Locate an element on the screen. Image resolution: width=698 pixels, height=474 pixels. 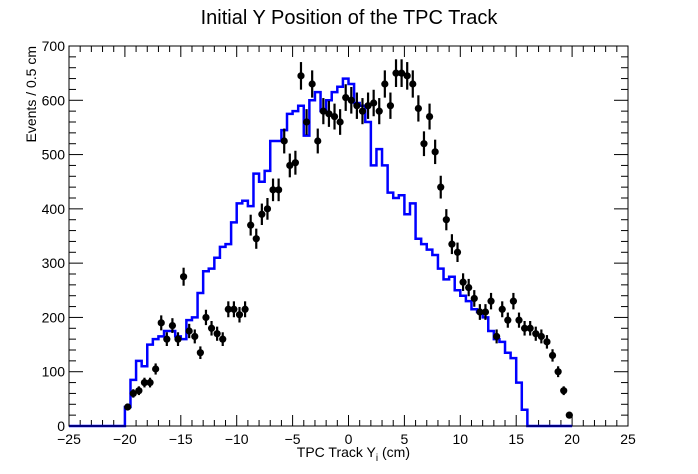
x-axis-label: TPC Track Yi (cm) is located at coordinates (353, 454).